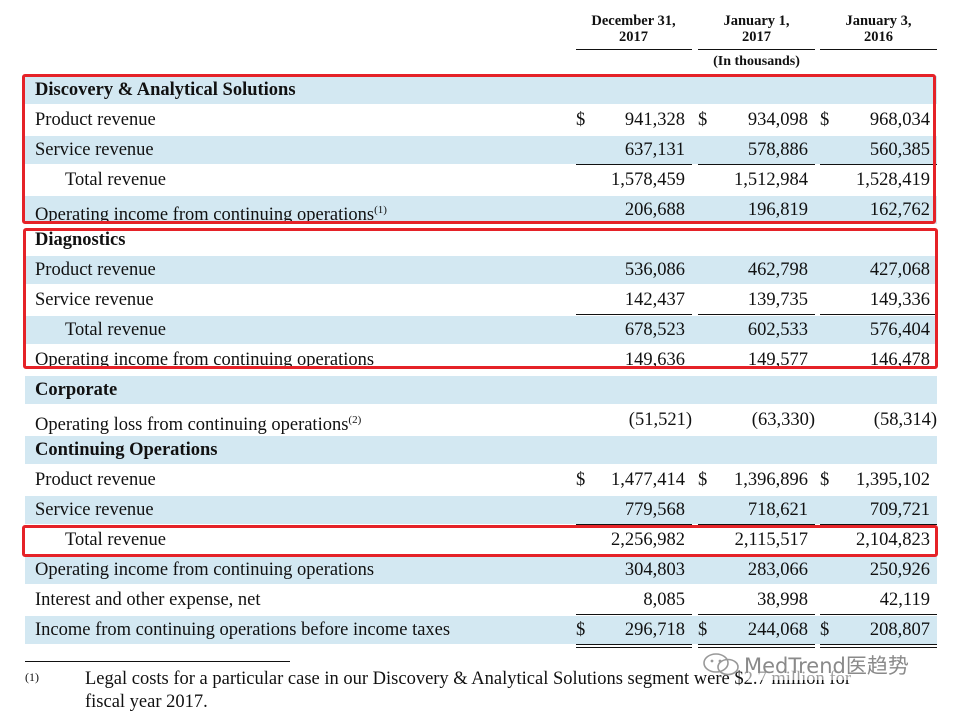  I want to click on value: (63,330), so click(783, 420).